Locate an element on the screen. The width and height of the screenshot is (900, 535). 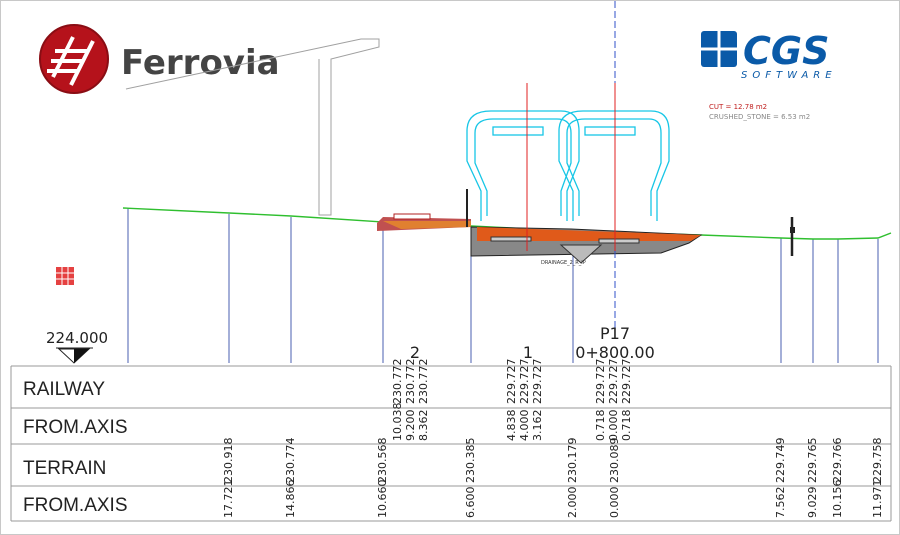
left-red-marker is located at coordinates (65, 276).